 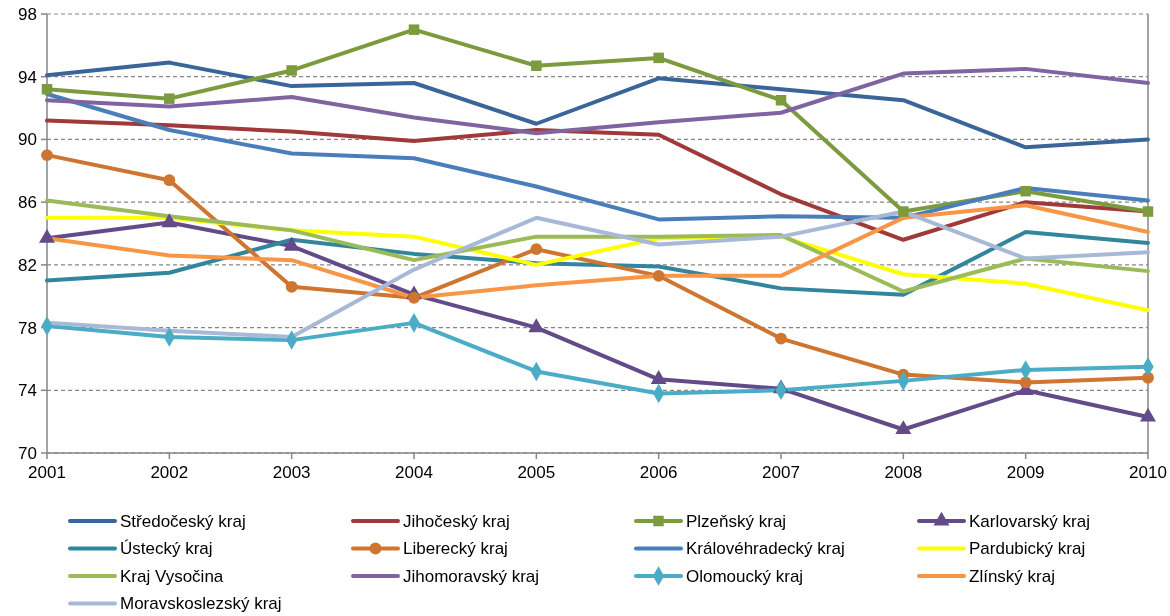 I want to click on y-tick-label: 98, so click(x=27, y=14).